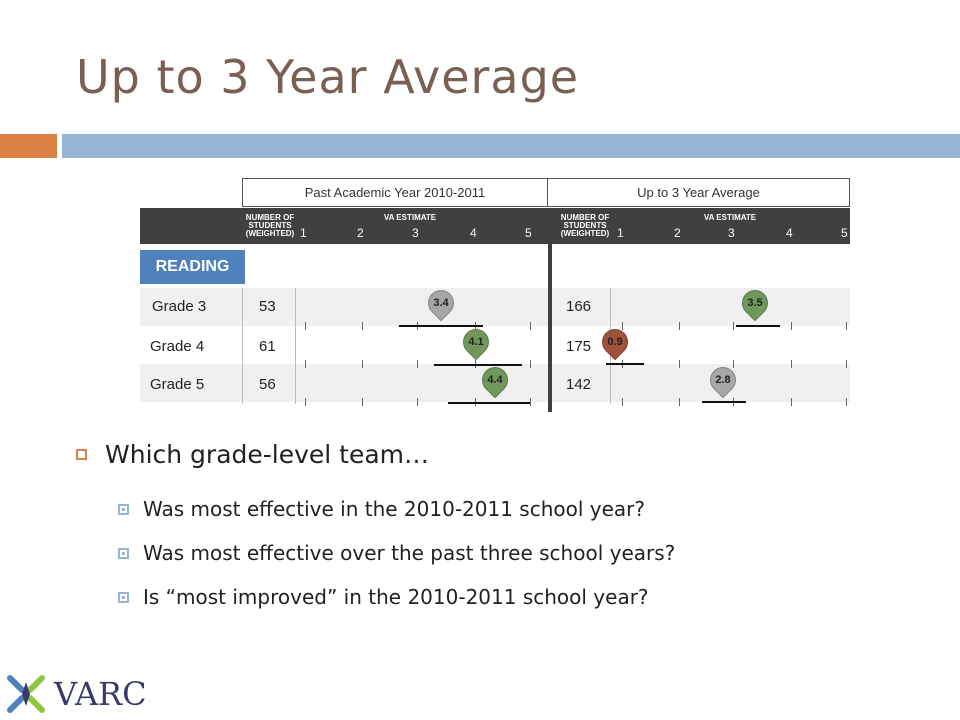 Image resolution: width=960 pixels, height=720 pixels. Describe the element at coordinates (579, 306) in the screenshot. I see `avg-student-count: 166` at that location.